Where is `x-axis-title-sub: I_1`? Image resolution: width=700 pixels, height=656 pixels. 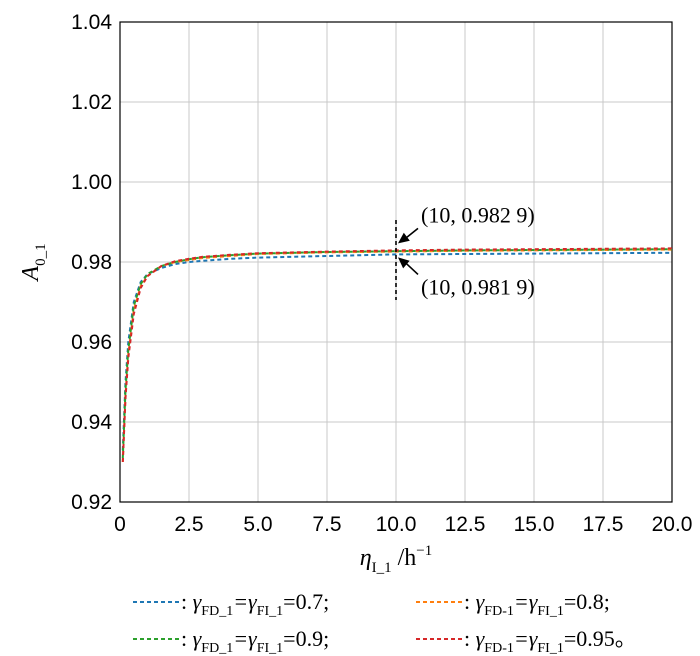 x-axis-title-sub: I_1 is located at coordinates (382, 568).